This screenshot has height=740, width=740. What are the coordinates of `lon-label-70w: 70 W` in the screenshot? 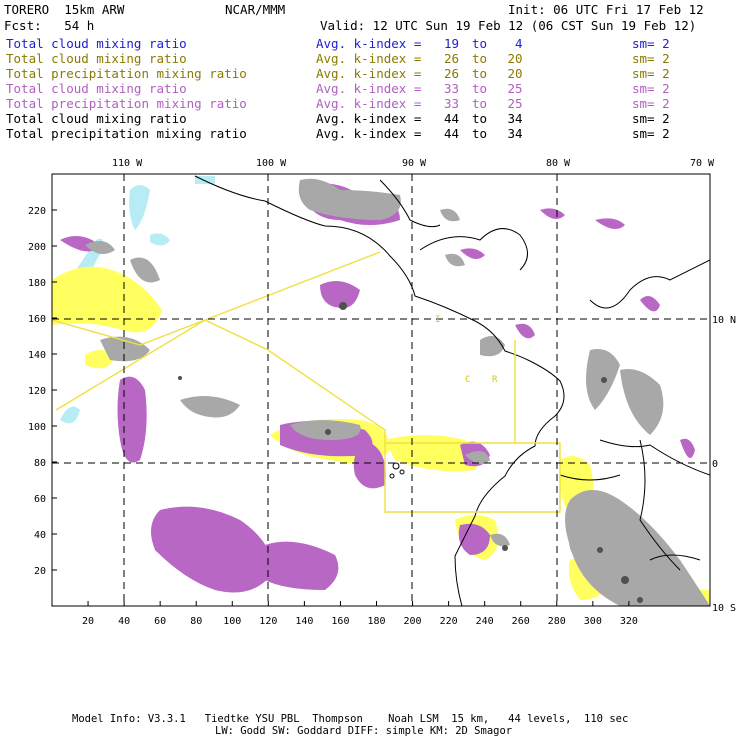 It's located at (702, 163).